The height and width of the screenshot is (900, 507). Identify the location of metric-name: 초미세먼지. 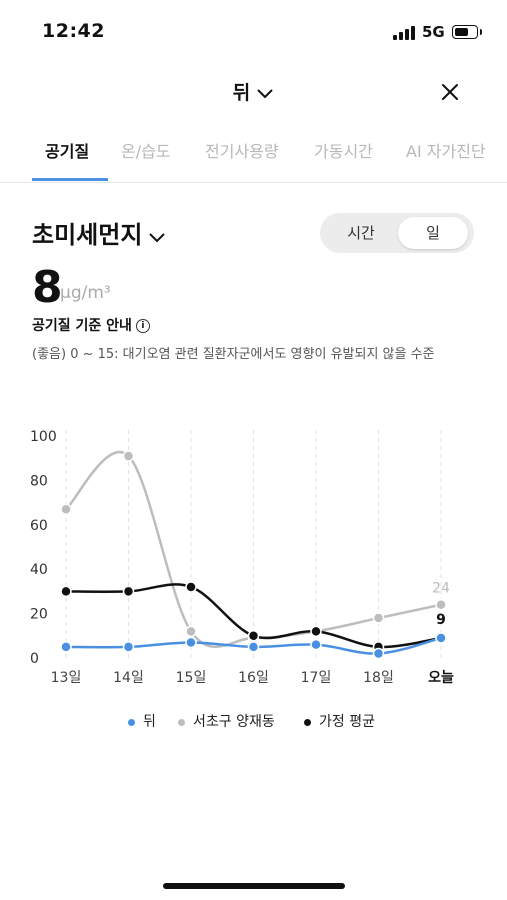
(87, 235).